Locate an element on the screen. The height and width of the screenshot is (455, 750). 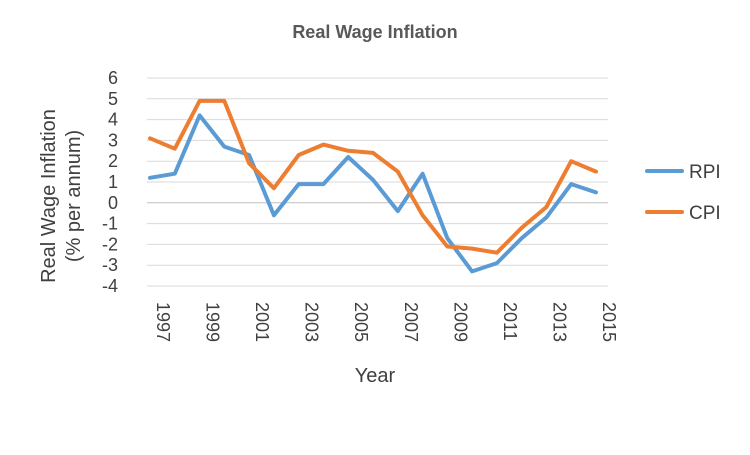
x-tick-label: 2011 is located at coordinates (510, 321).